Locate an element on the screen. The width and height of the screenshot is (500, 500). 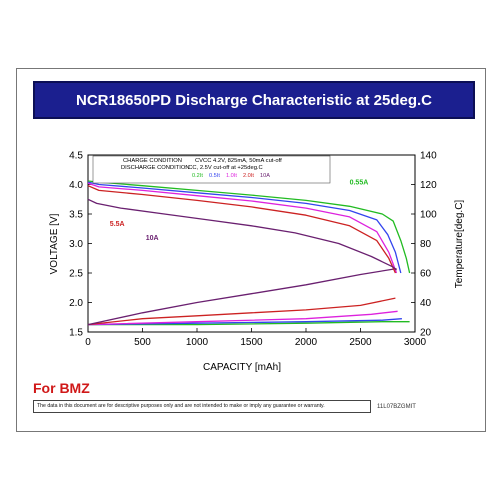
y-axis-label: VOLTAGE [V] is located at coordinates (54, 243).